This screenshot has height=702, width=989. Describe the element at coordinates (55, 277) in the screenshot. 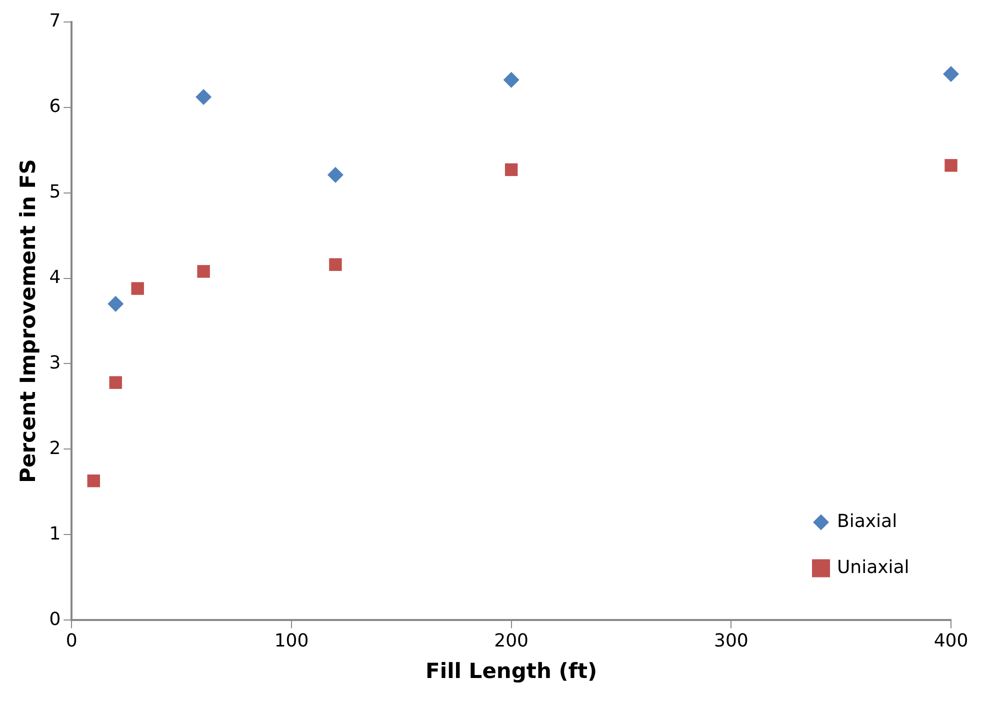

I see `y-tick-label: 4` at that location.